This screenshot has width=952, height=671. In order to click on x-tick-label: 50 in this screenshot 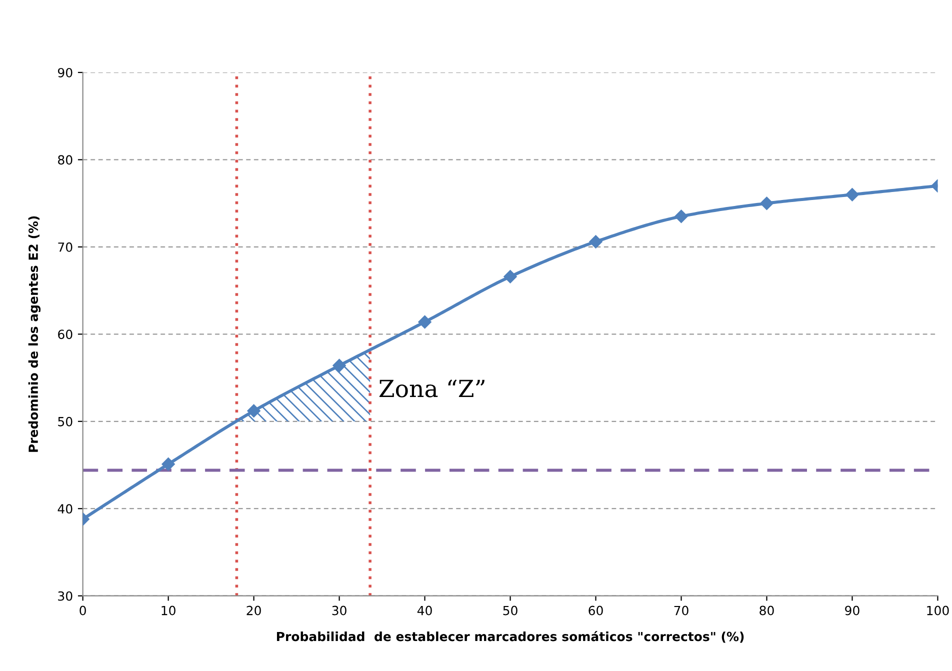, I will do `click(510, 611)`.